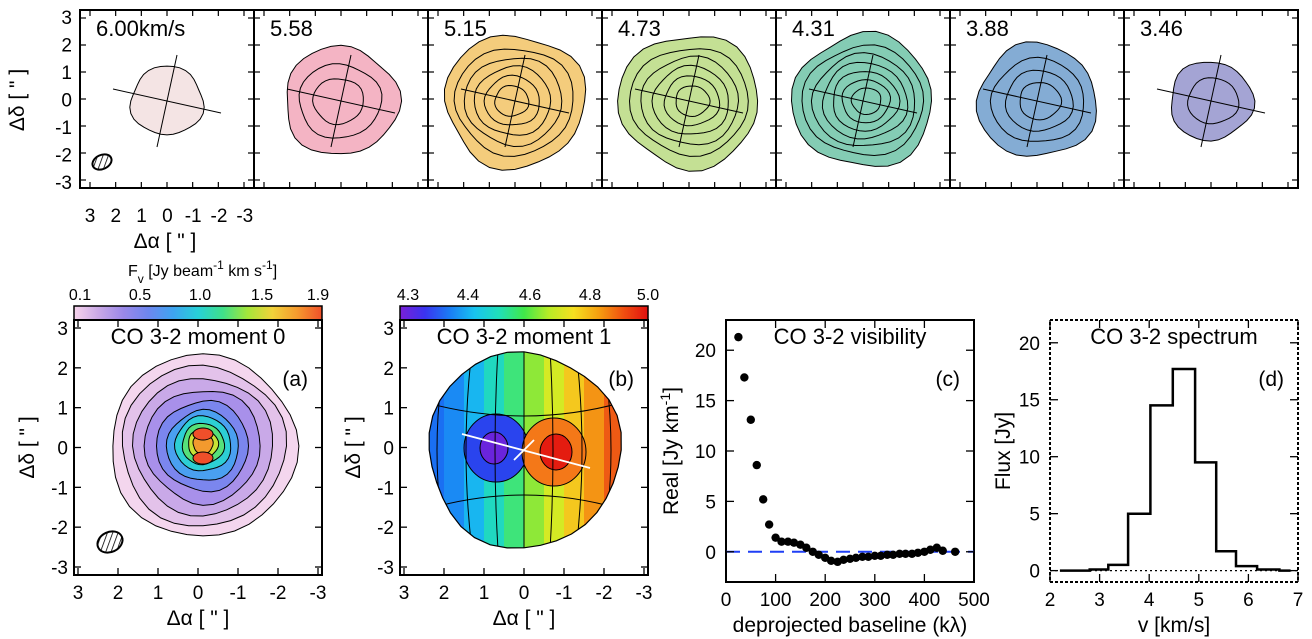 The width and height of the screenshot is (1312, 639). I want to click on moment1-y-tick-label: 0, so click(388, 449).